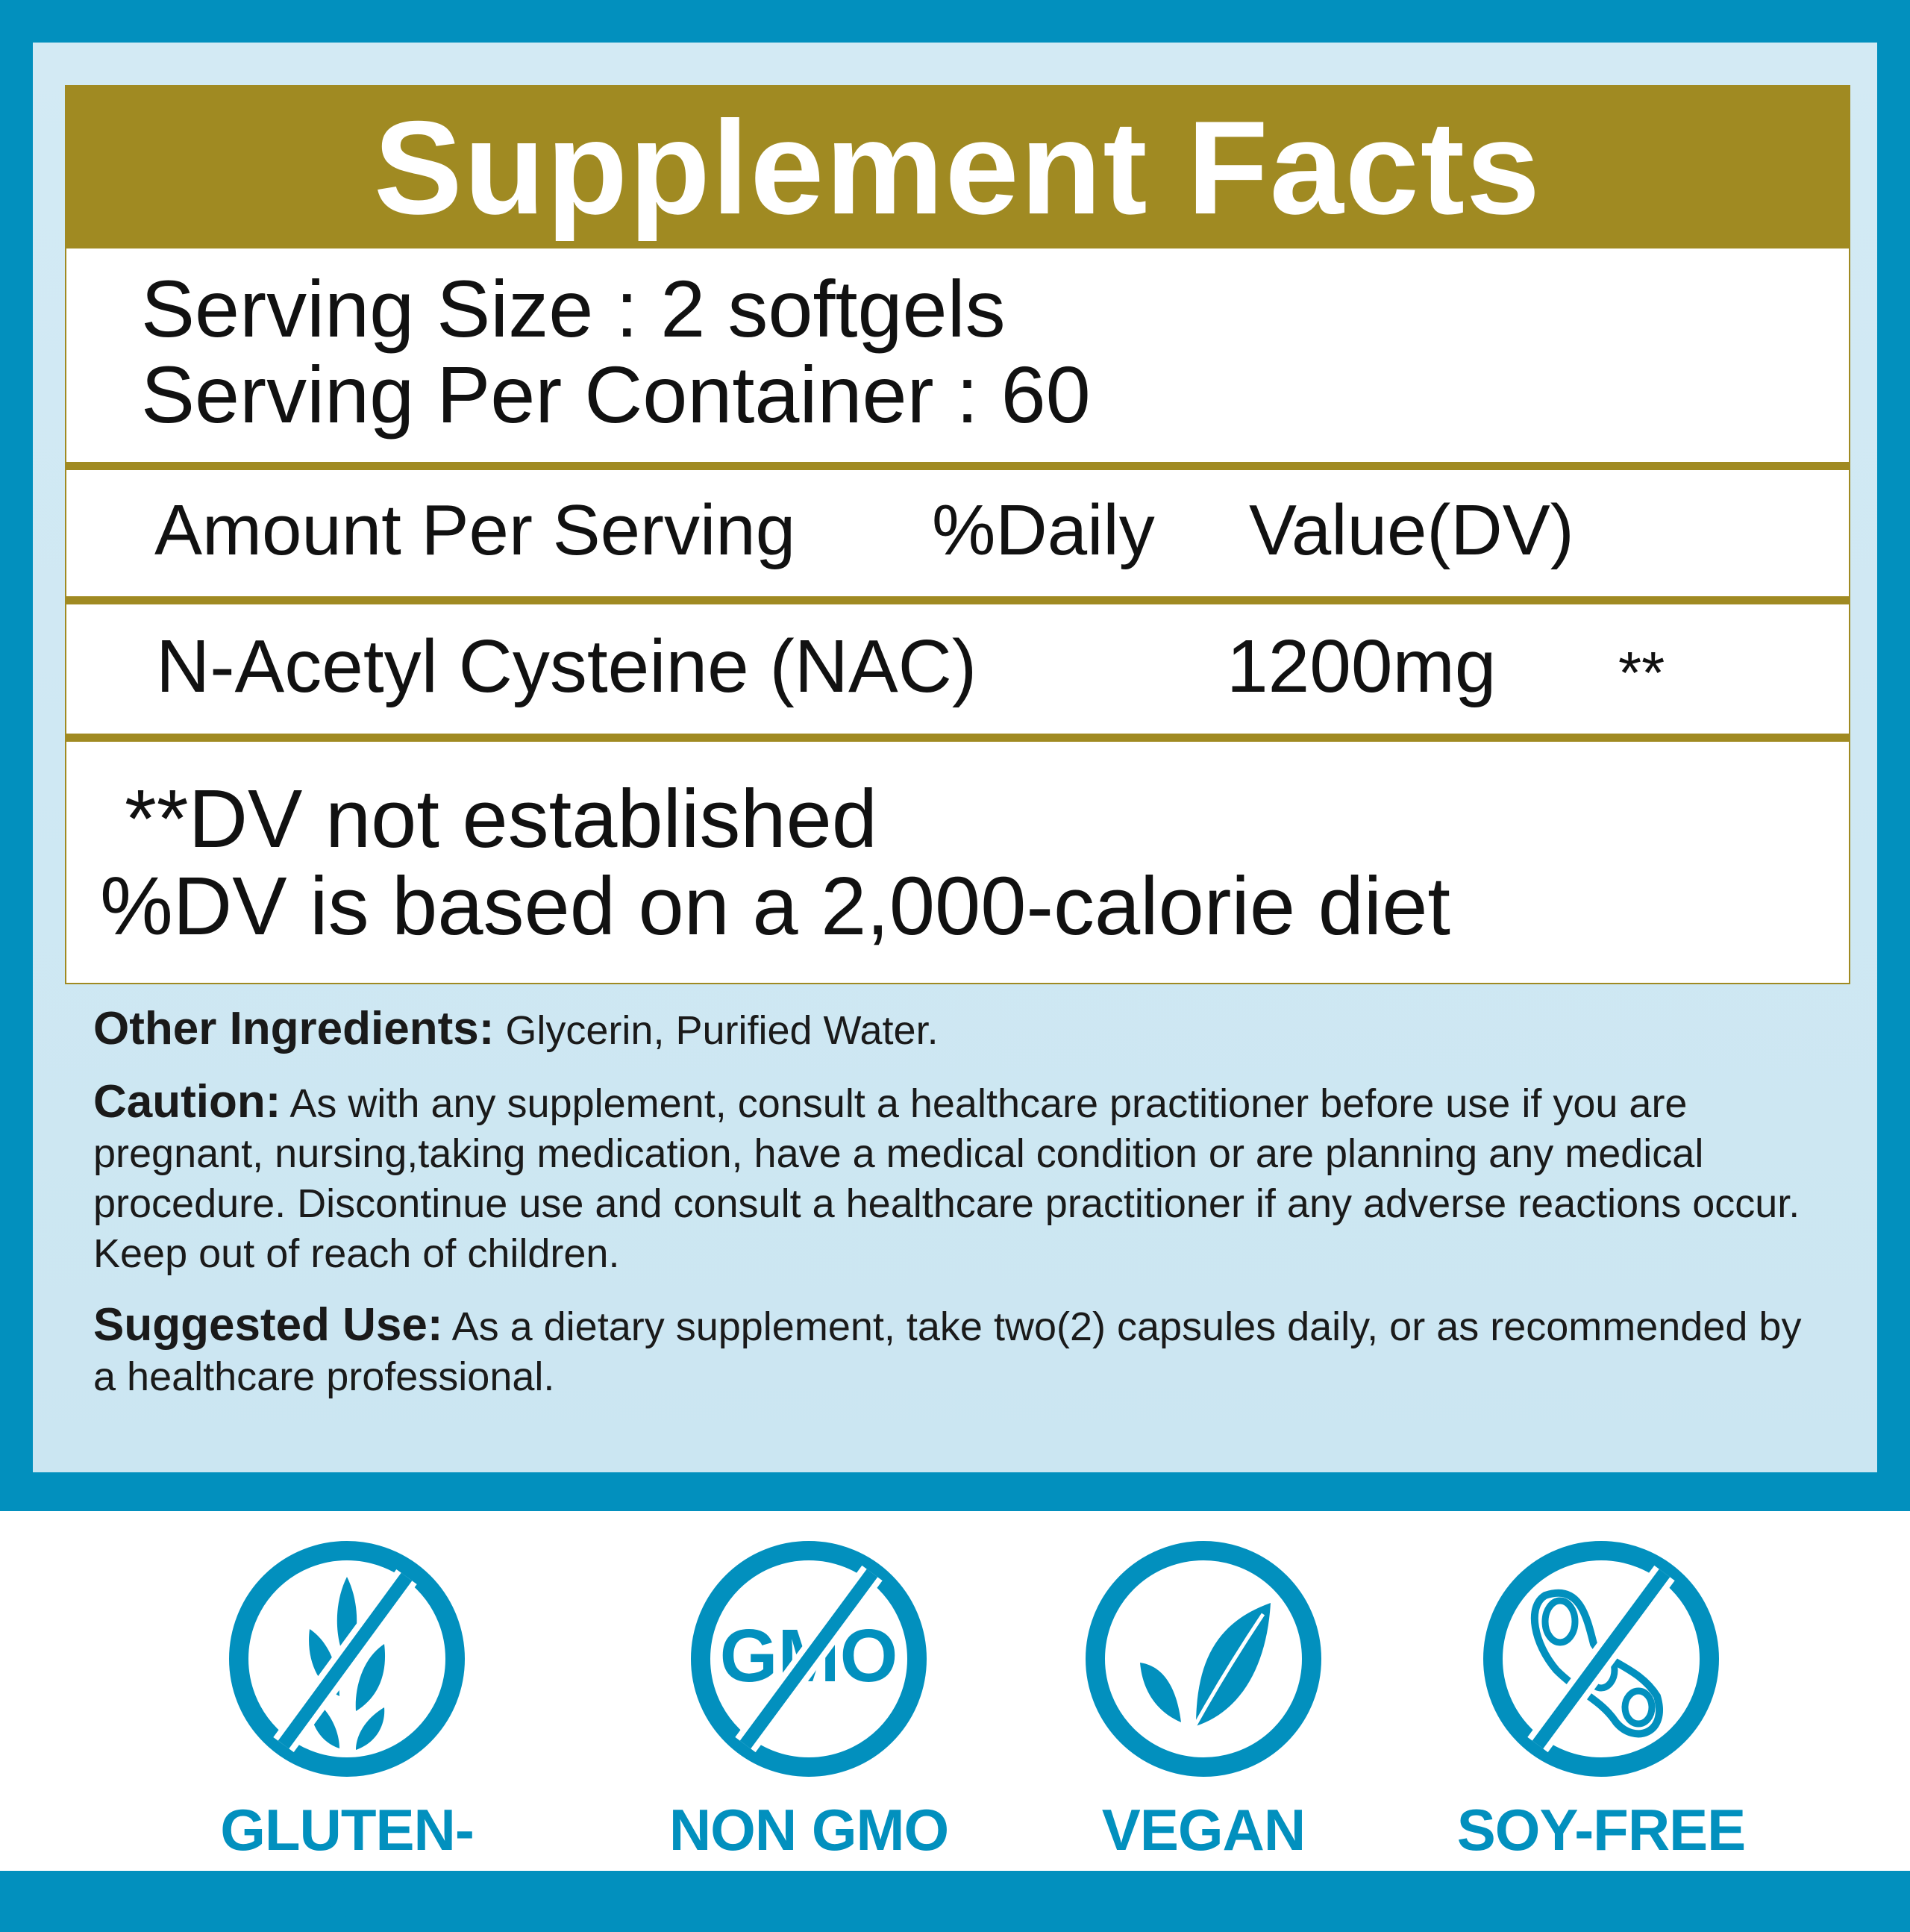 This screenshot has width=1910, height=1932. I want to click on column-value: Value(DV), so click(1412, 530).